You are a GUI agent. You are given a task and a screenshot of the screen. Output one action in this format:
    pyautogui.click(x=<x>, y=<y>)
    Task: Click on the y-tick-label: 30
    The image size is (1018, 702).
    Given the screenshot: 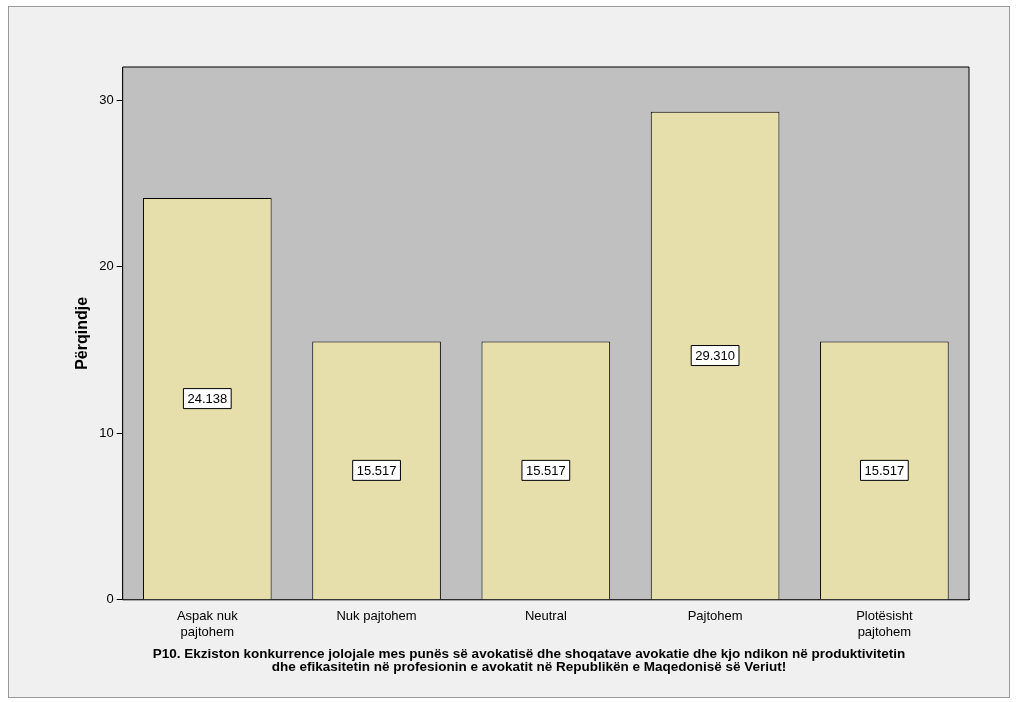 What is the action you would take?
    pyautogui.click(x=106, y=99)
    